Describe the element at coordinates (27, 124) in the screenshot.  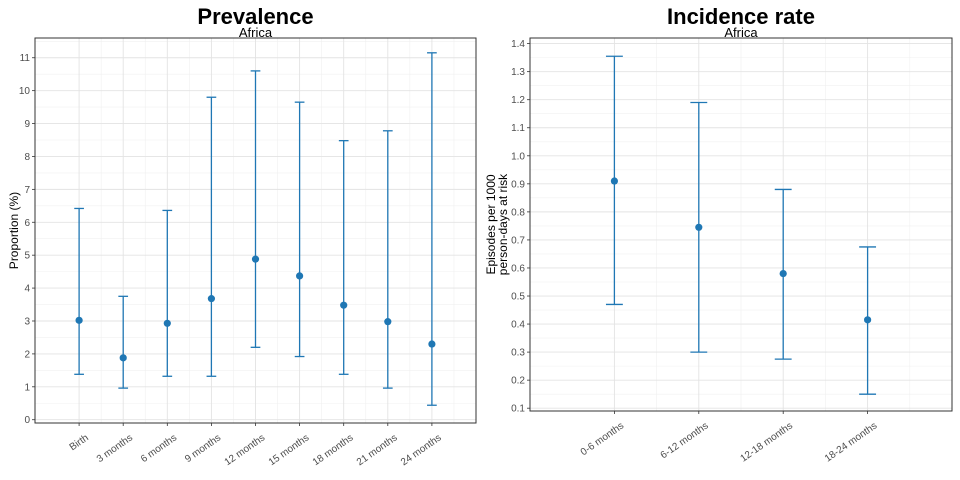
I see `y-tick-label: 9` at that location.